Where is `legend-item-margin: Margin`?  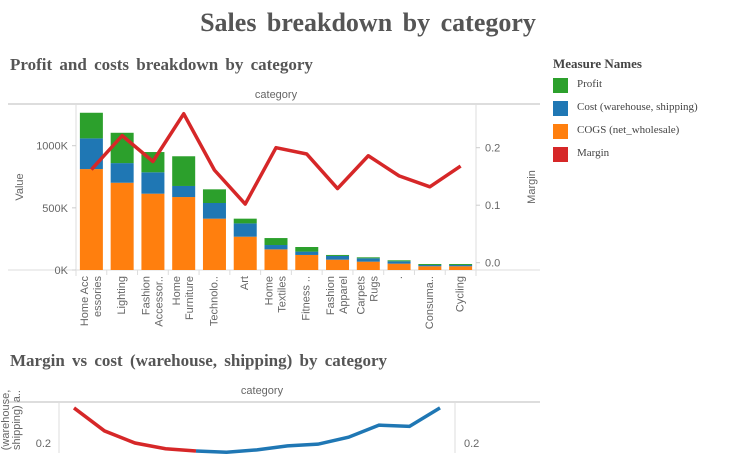 legend-item-margin: Margin is located at coordinates (625, 158).